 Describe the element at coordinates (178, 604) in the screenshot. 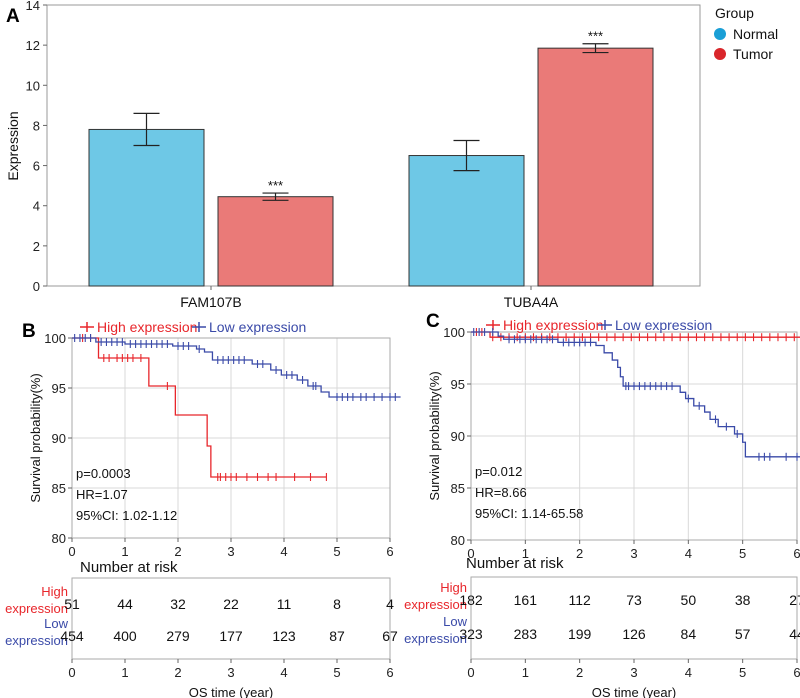

I see `risk-value: 32` at that location.